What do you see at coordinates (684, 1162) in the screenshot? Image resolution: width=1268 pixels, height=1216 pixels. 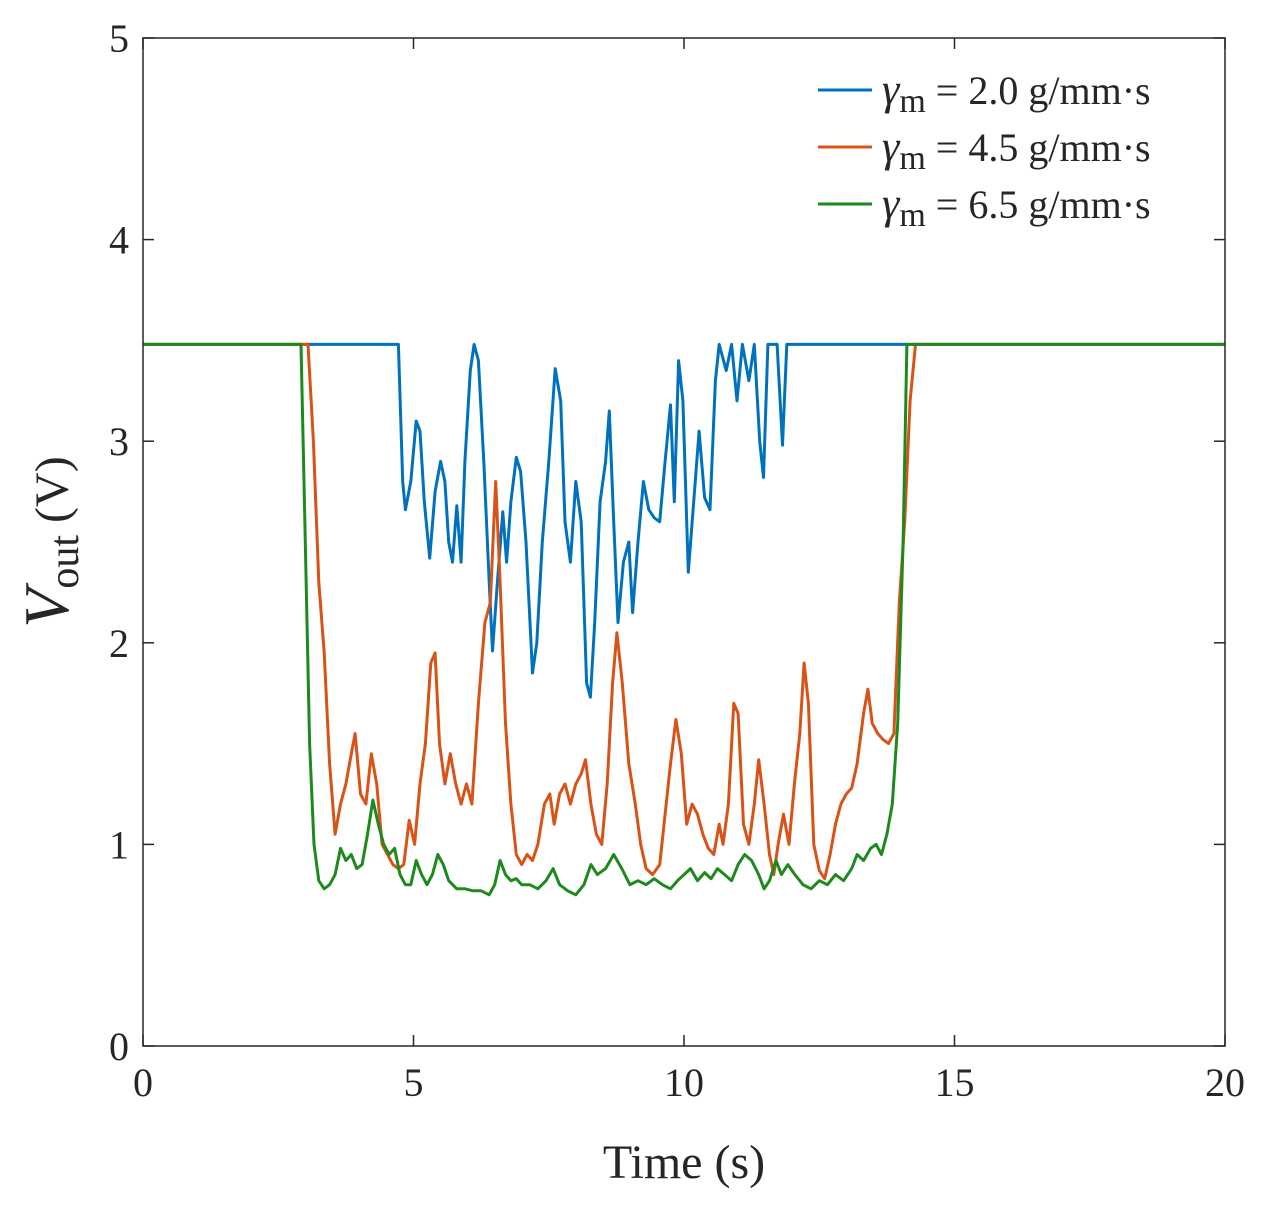 I see `x-axis-title: Time (s)` at bounding box center [684, 1162].